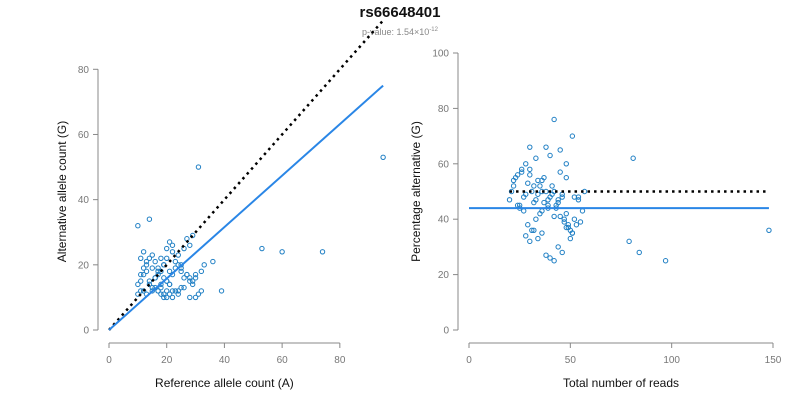  I want to click on chart-title: rs66648401, so click(400, 12).